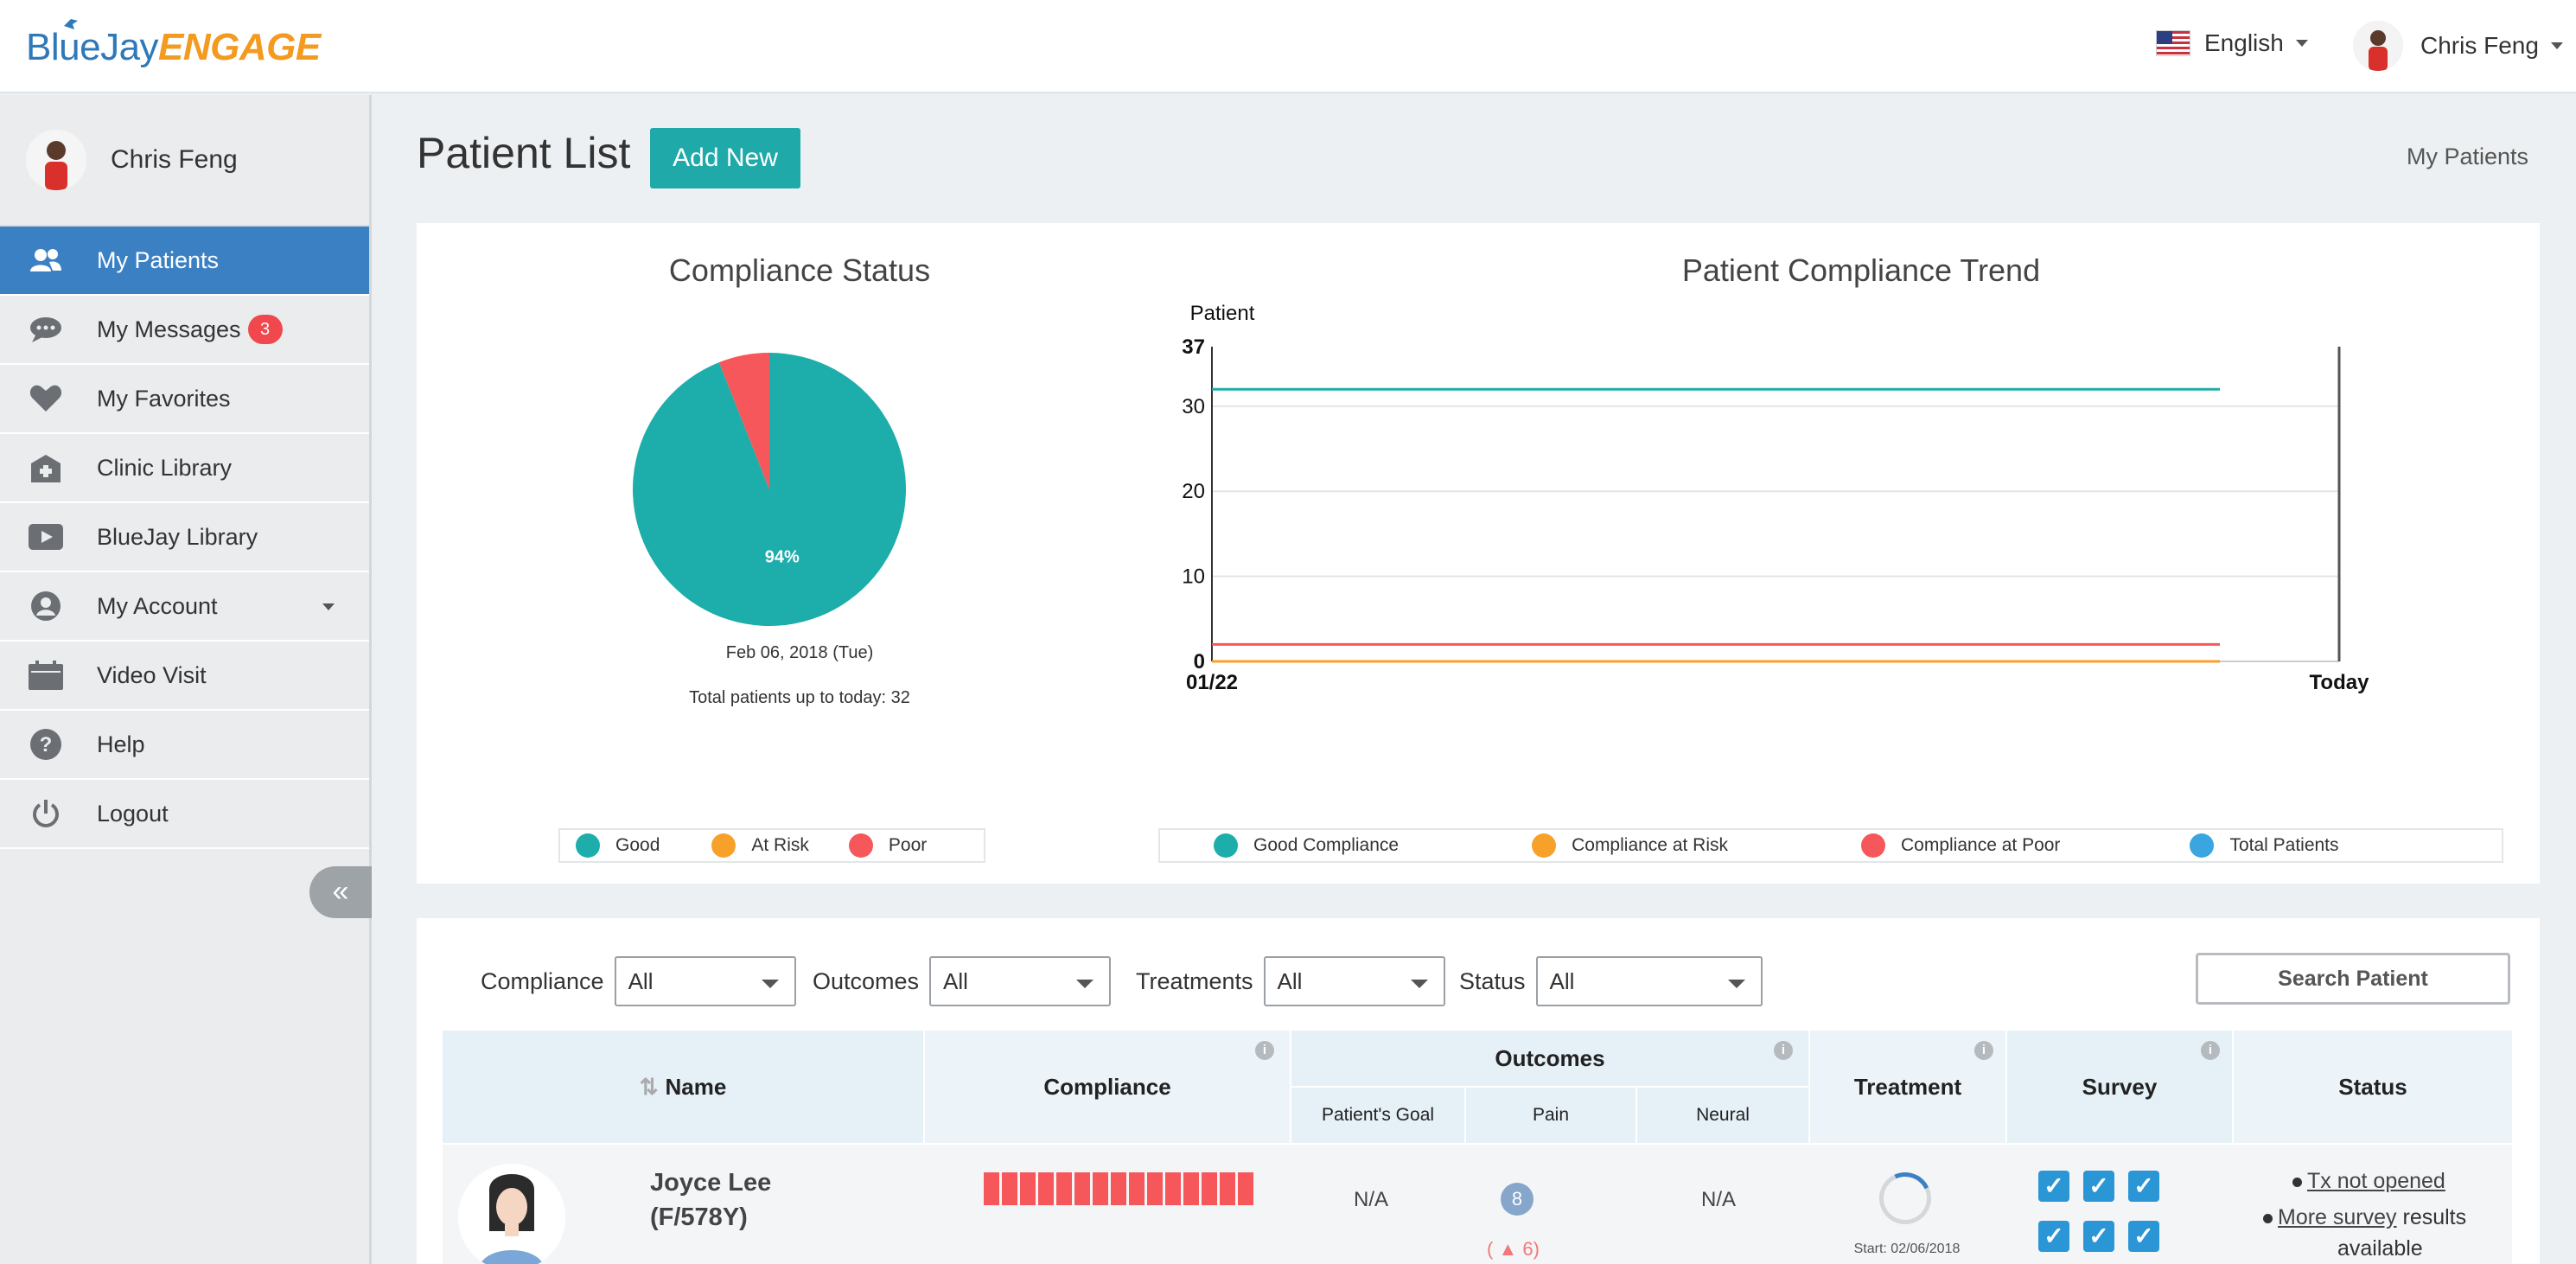 This screenshot has width=2576, height=1264. I want to click on unread-count-badge: 3, so click(265, 329).